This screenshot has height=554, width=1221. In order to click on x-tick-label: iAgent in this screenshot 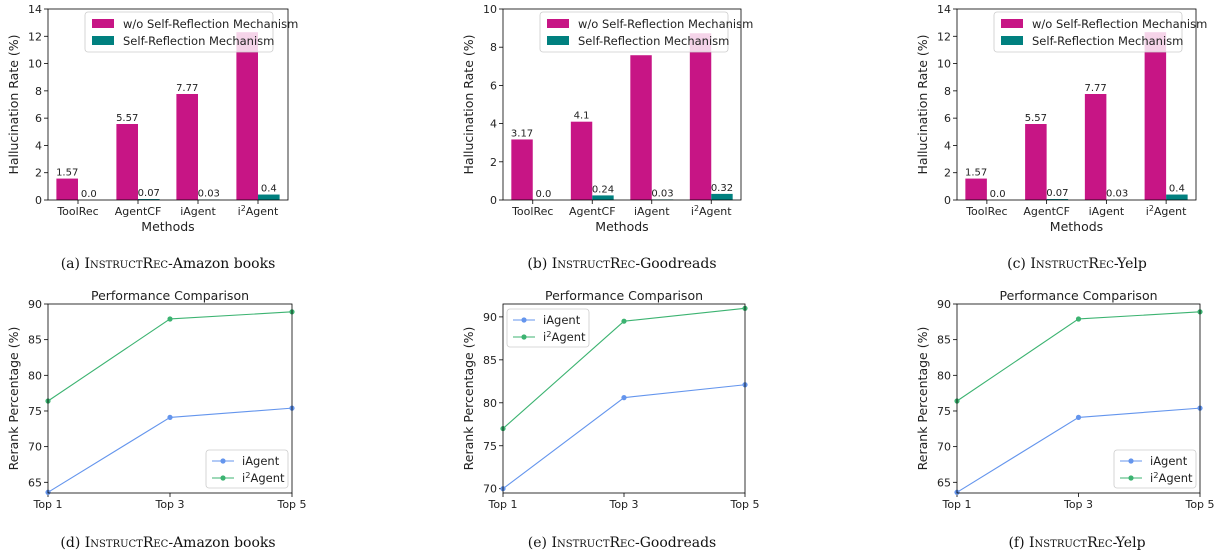, I will do `click(198, 211)`.